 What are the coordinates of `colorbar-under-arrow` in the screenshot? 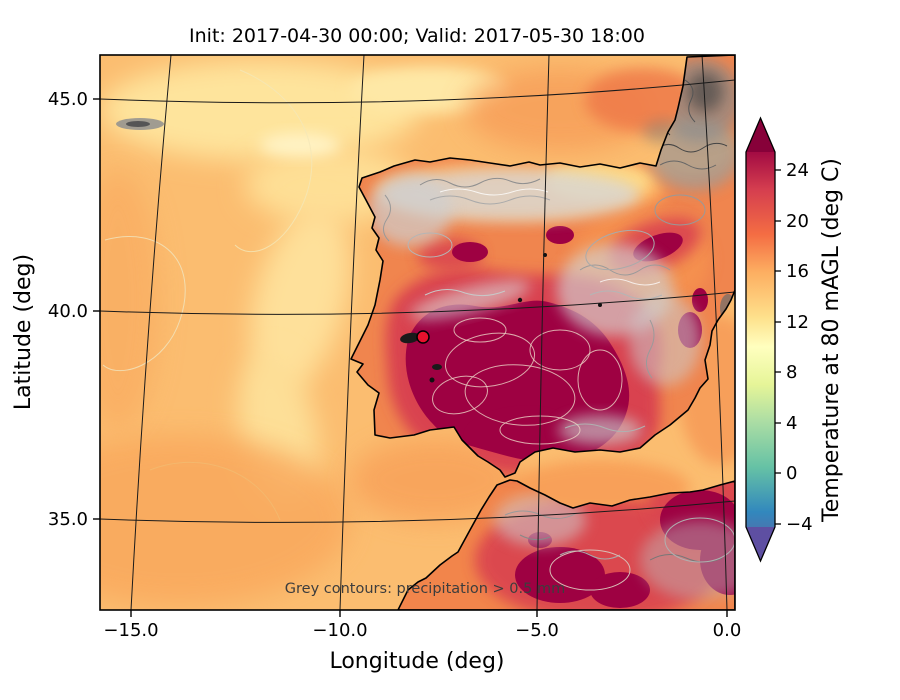 It's located at (760, 544).